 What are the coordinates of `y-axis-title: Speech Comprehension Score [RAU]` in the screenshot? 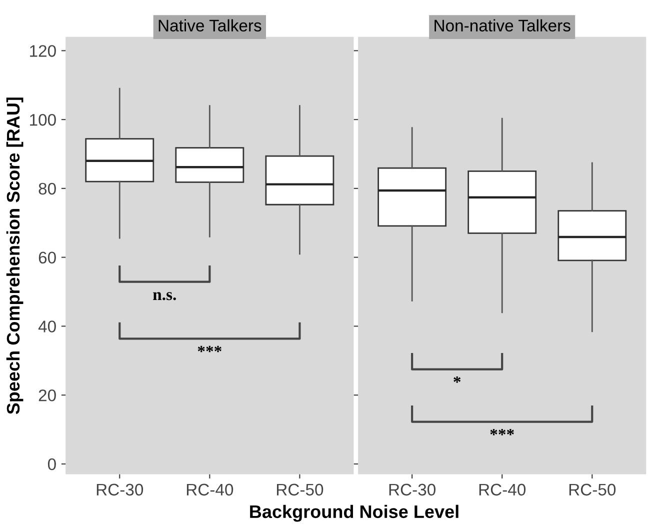 It's located at (15, 256).